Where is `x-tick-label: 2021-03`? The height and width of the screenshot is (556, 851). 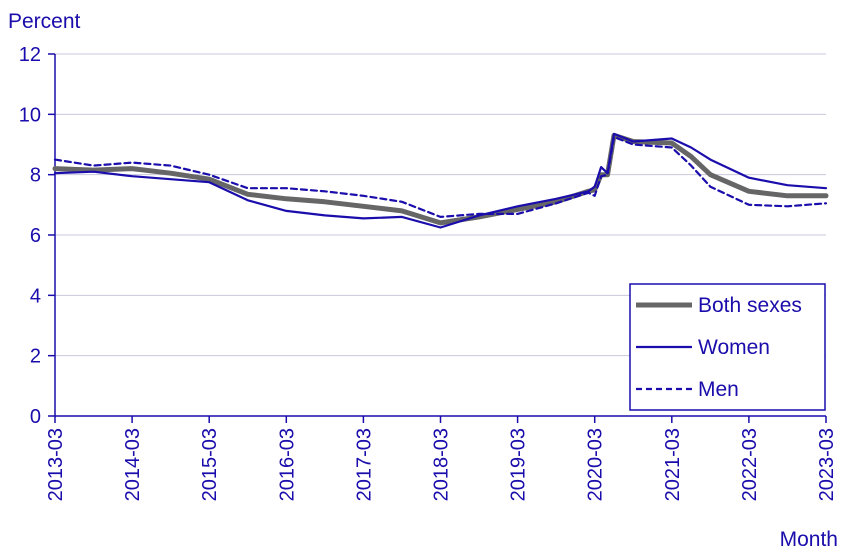 x-tick-label: 2021-03 is located at coordinates (673, 464).